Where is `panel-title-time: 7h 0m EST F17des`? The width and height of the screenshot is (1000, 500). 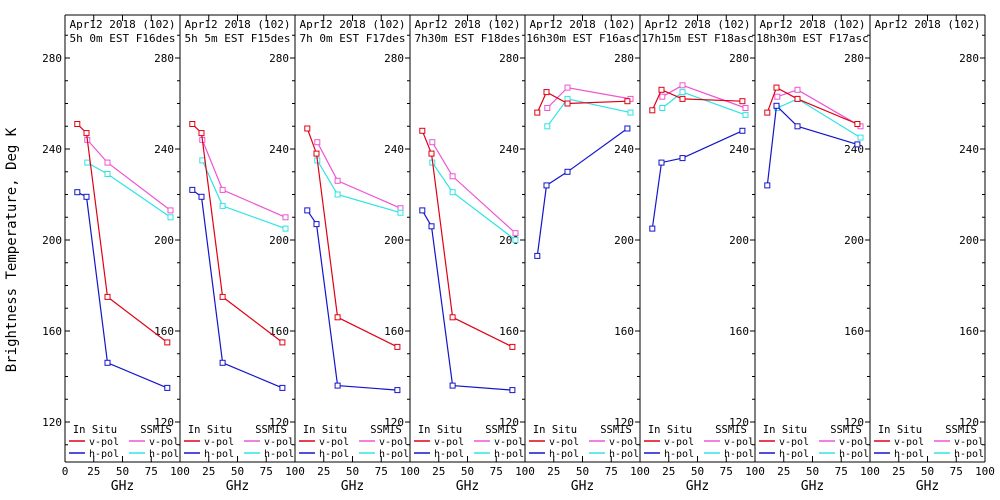
panel-title-time: 7h 0m EST F17des is located at coordinates (353, 38).